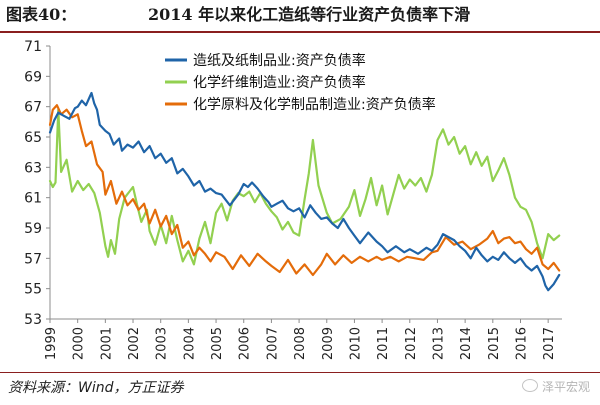  What do you see at coordinates (272, 343) in the screenshot?
I see `x-tick-label: 2007` at bounding box center [272, 343].